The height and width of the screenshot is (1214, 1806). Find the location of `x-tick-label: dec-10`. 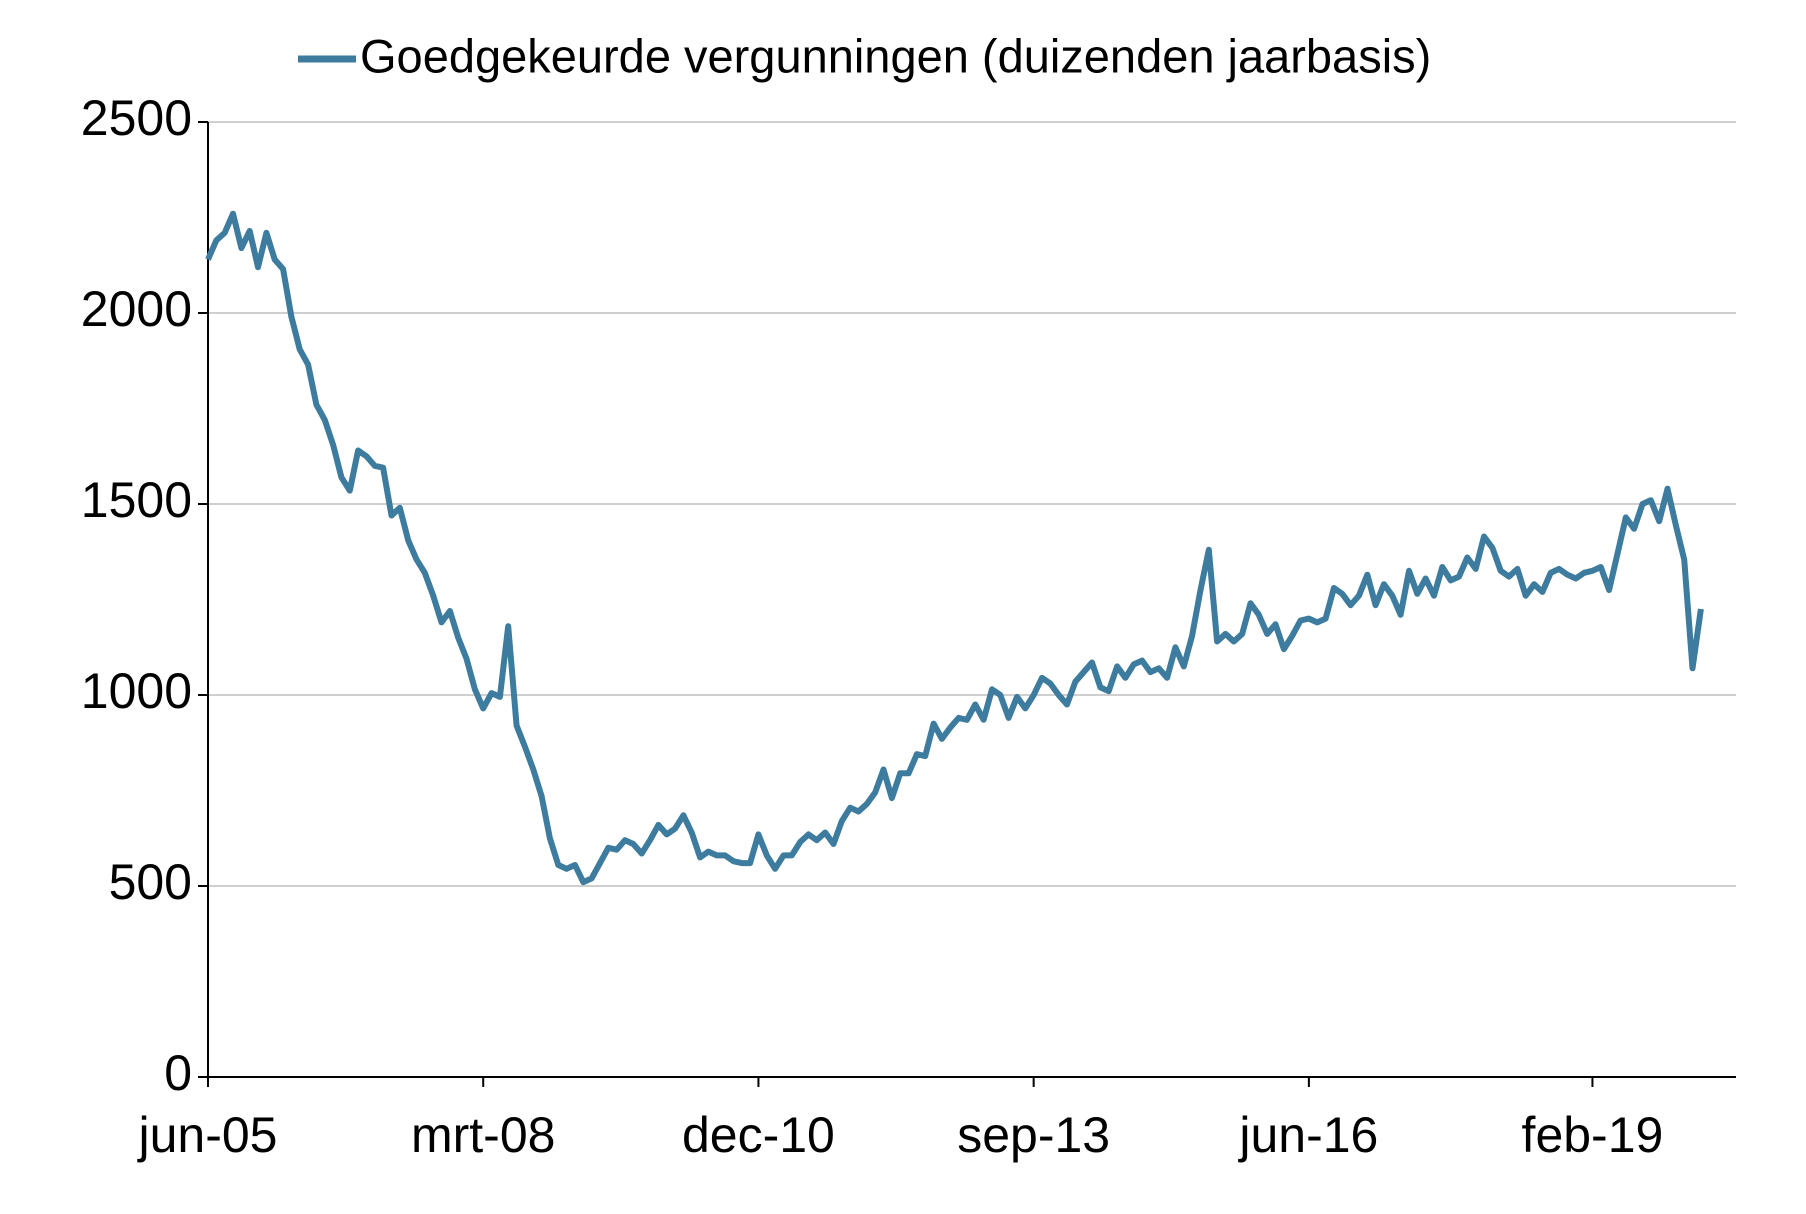

x-tick-label: dec-10 is located at coordinates (758, 1135).